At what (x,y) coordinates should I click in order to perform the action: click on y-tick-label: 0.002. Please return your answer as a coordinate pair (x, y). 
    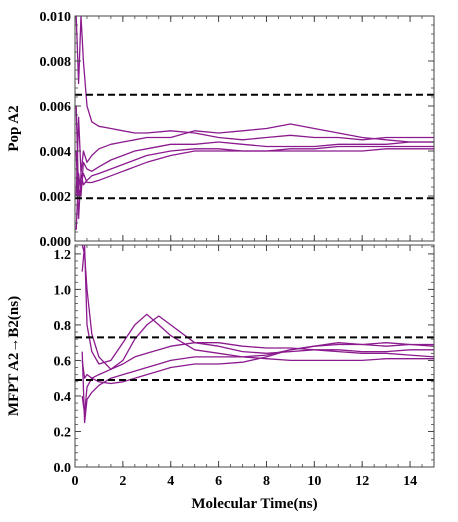
    Looking at the image, I should click on (56, 197).